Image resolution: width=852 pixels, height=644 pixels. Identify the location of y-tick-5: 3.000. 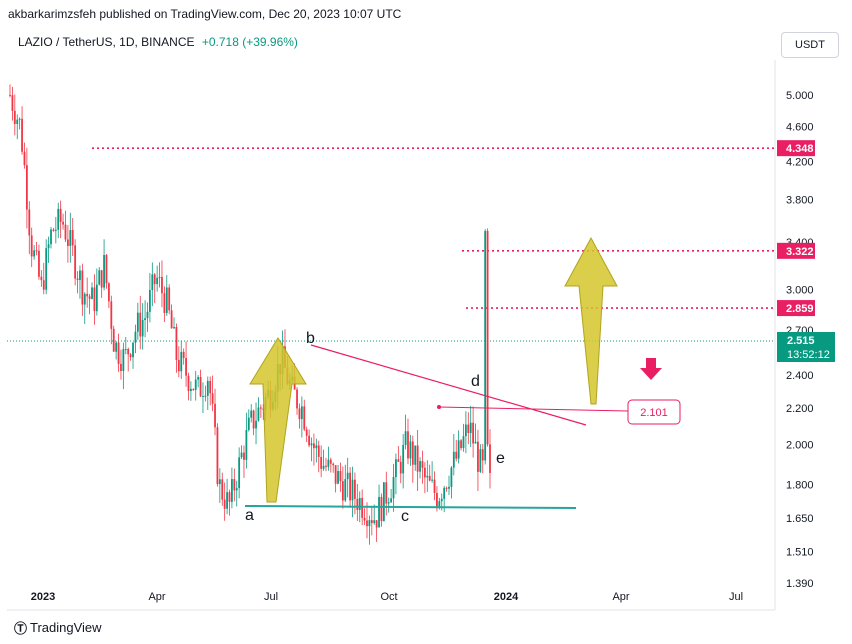
(800, 291).